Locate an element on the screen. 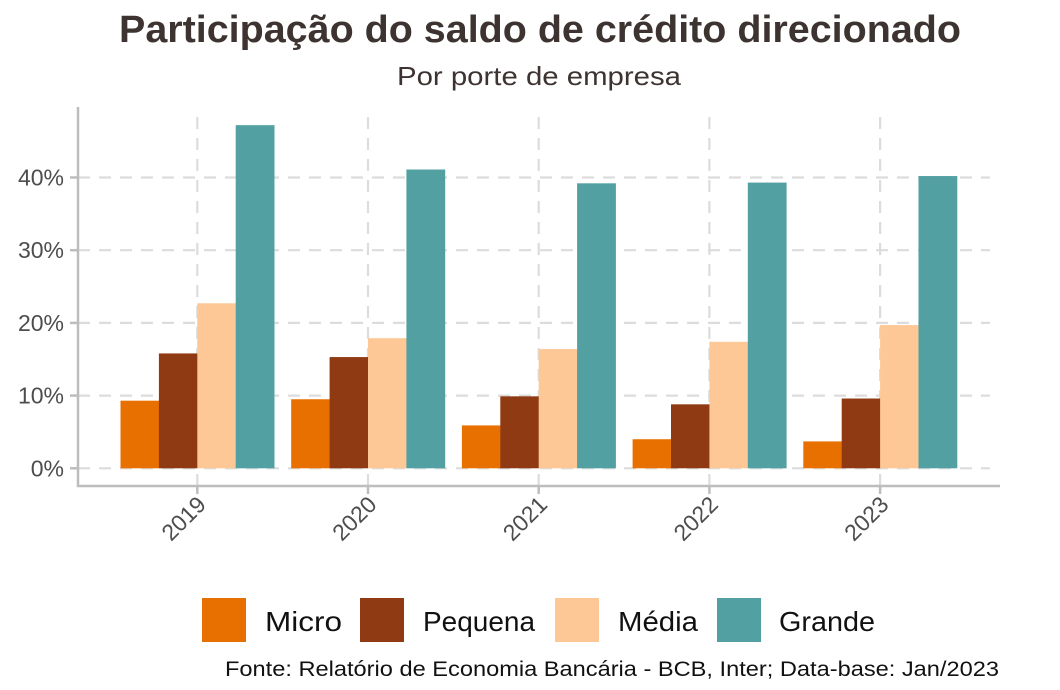 The image size is (1060, 690). y-tick-label: 20% is located at coordinates (41, 323).